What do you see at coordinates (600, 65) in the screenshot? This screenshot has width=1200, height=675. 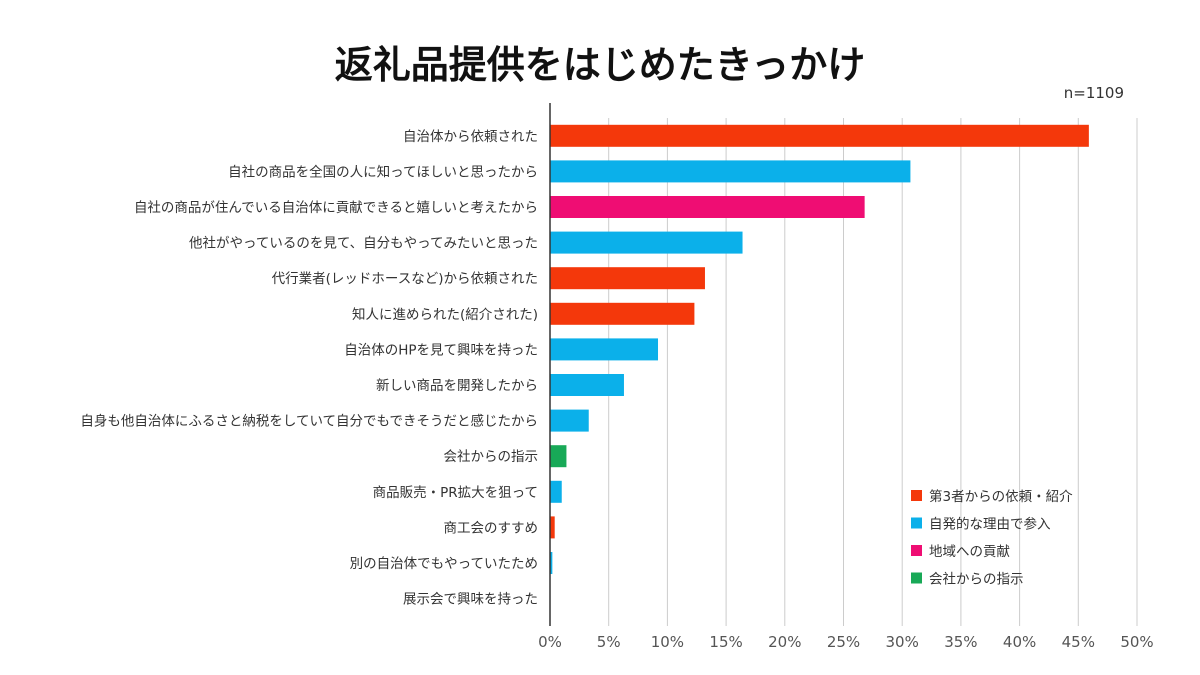 I see `chart-title: 返礼品提供をはじめたきっかけ` at bounding box center [600, 65].